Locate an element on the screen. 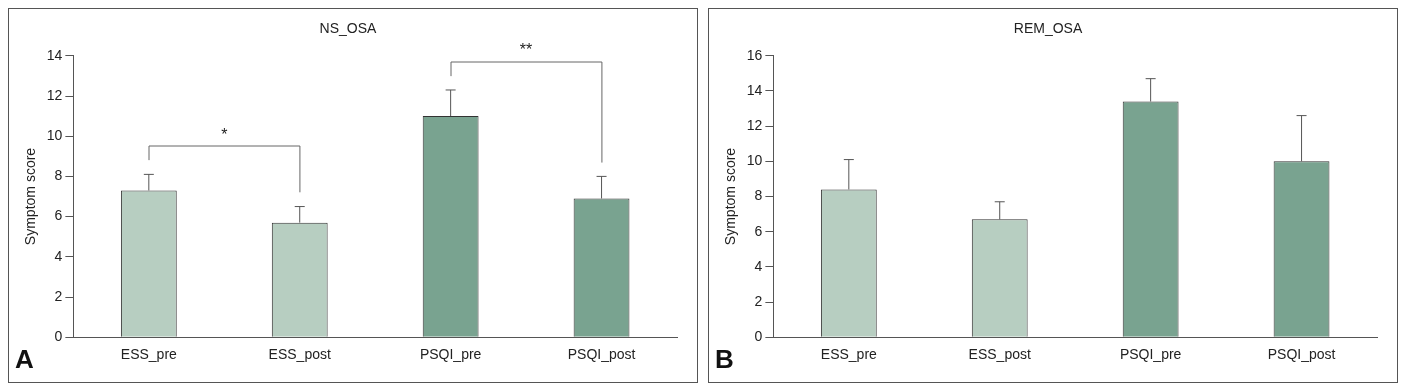 This screenshot has height=389, width=1406. chart-title: REM_OSA is located at coordinates (1048, 28).